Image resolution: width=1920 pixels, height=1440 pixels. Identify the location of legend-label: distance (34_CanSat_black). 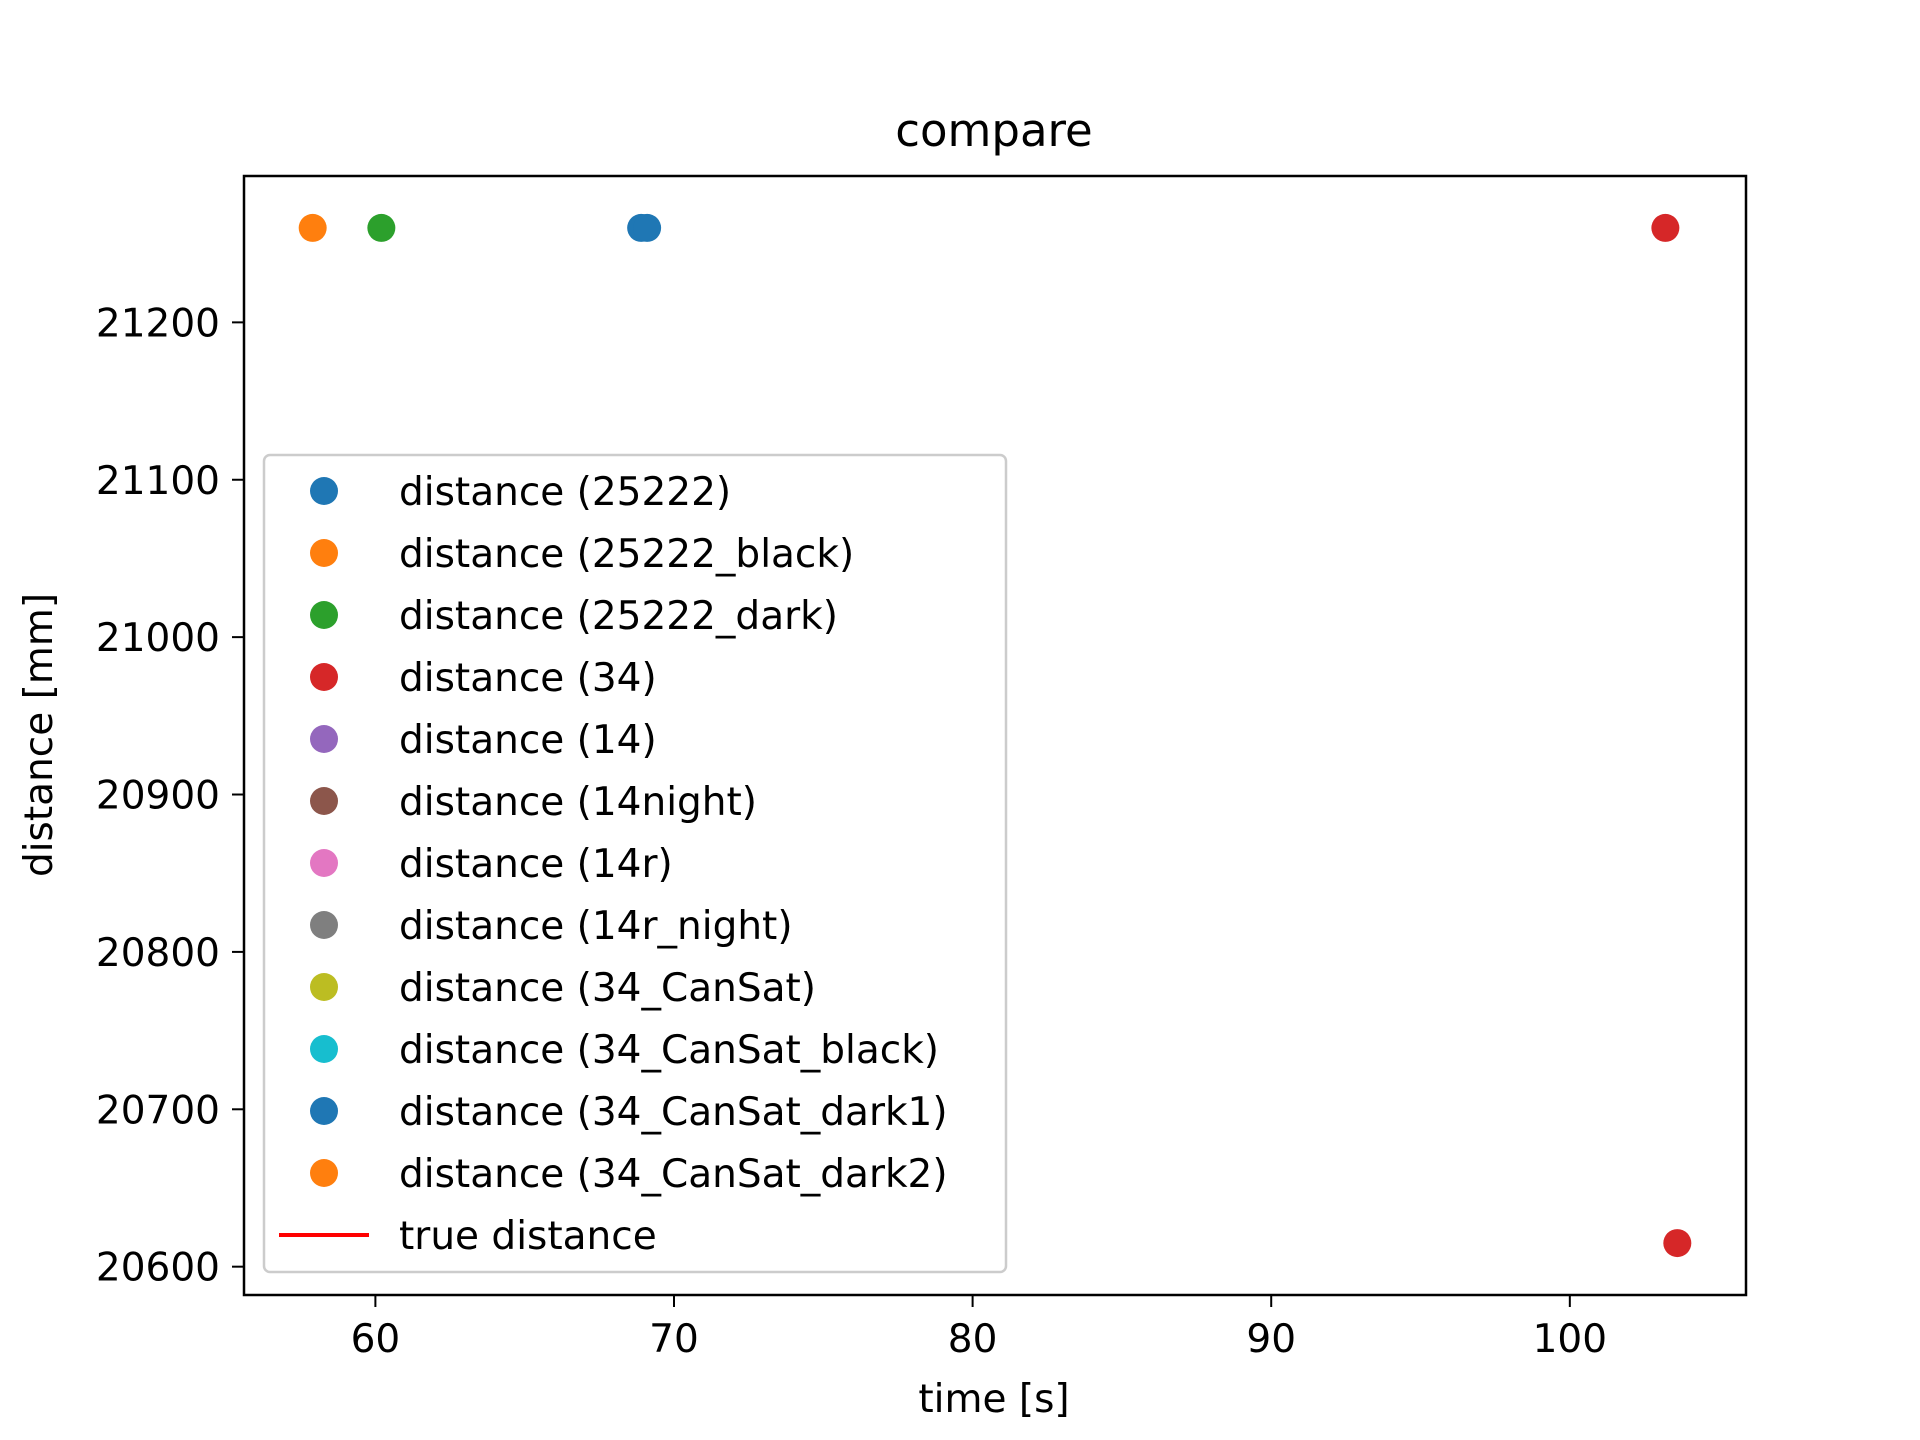
(669, 1050).